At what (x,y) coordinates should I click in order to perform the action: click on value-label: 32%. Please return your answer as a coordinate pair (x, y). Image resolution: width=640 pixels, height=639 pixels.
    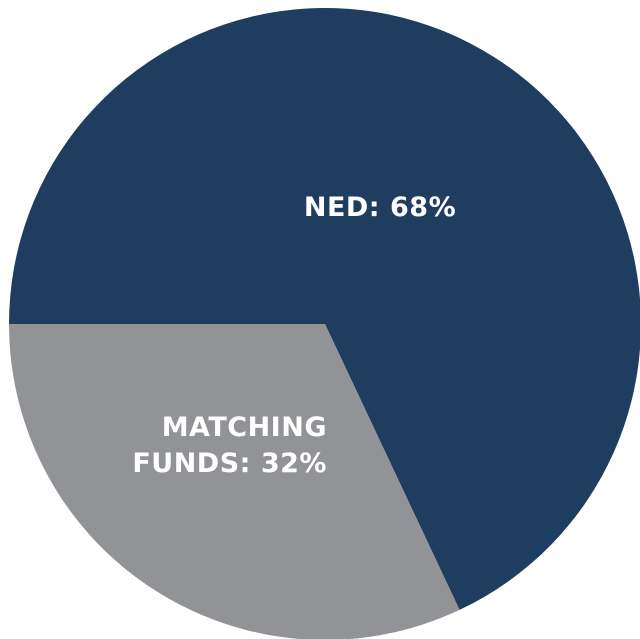
    Looking at the image, I should click on (293, 463).